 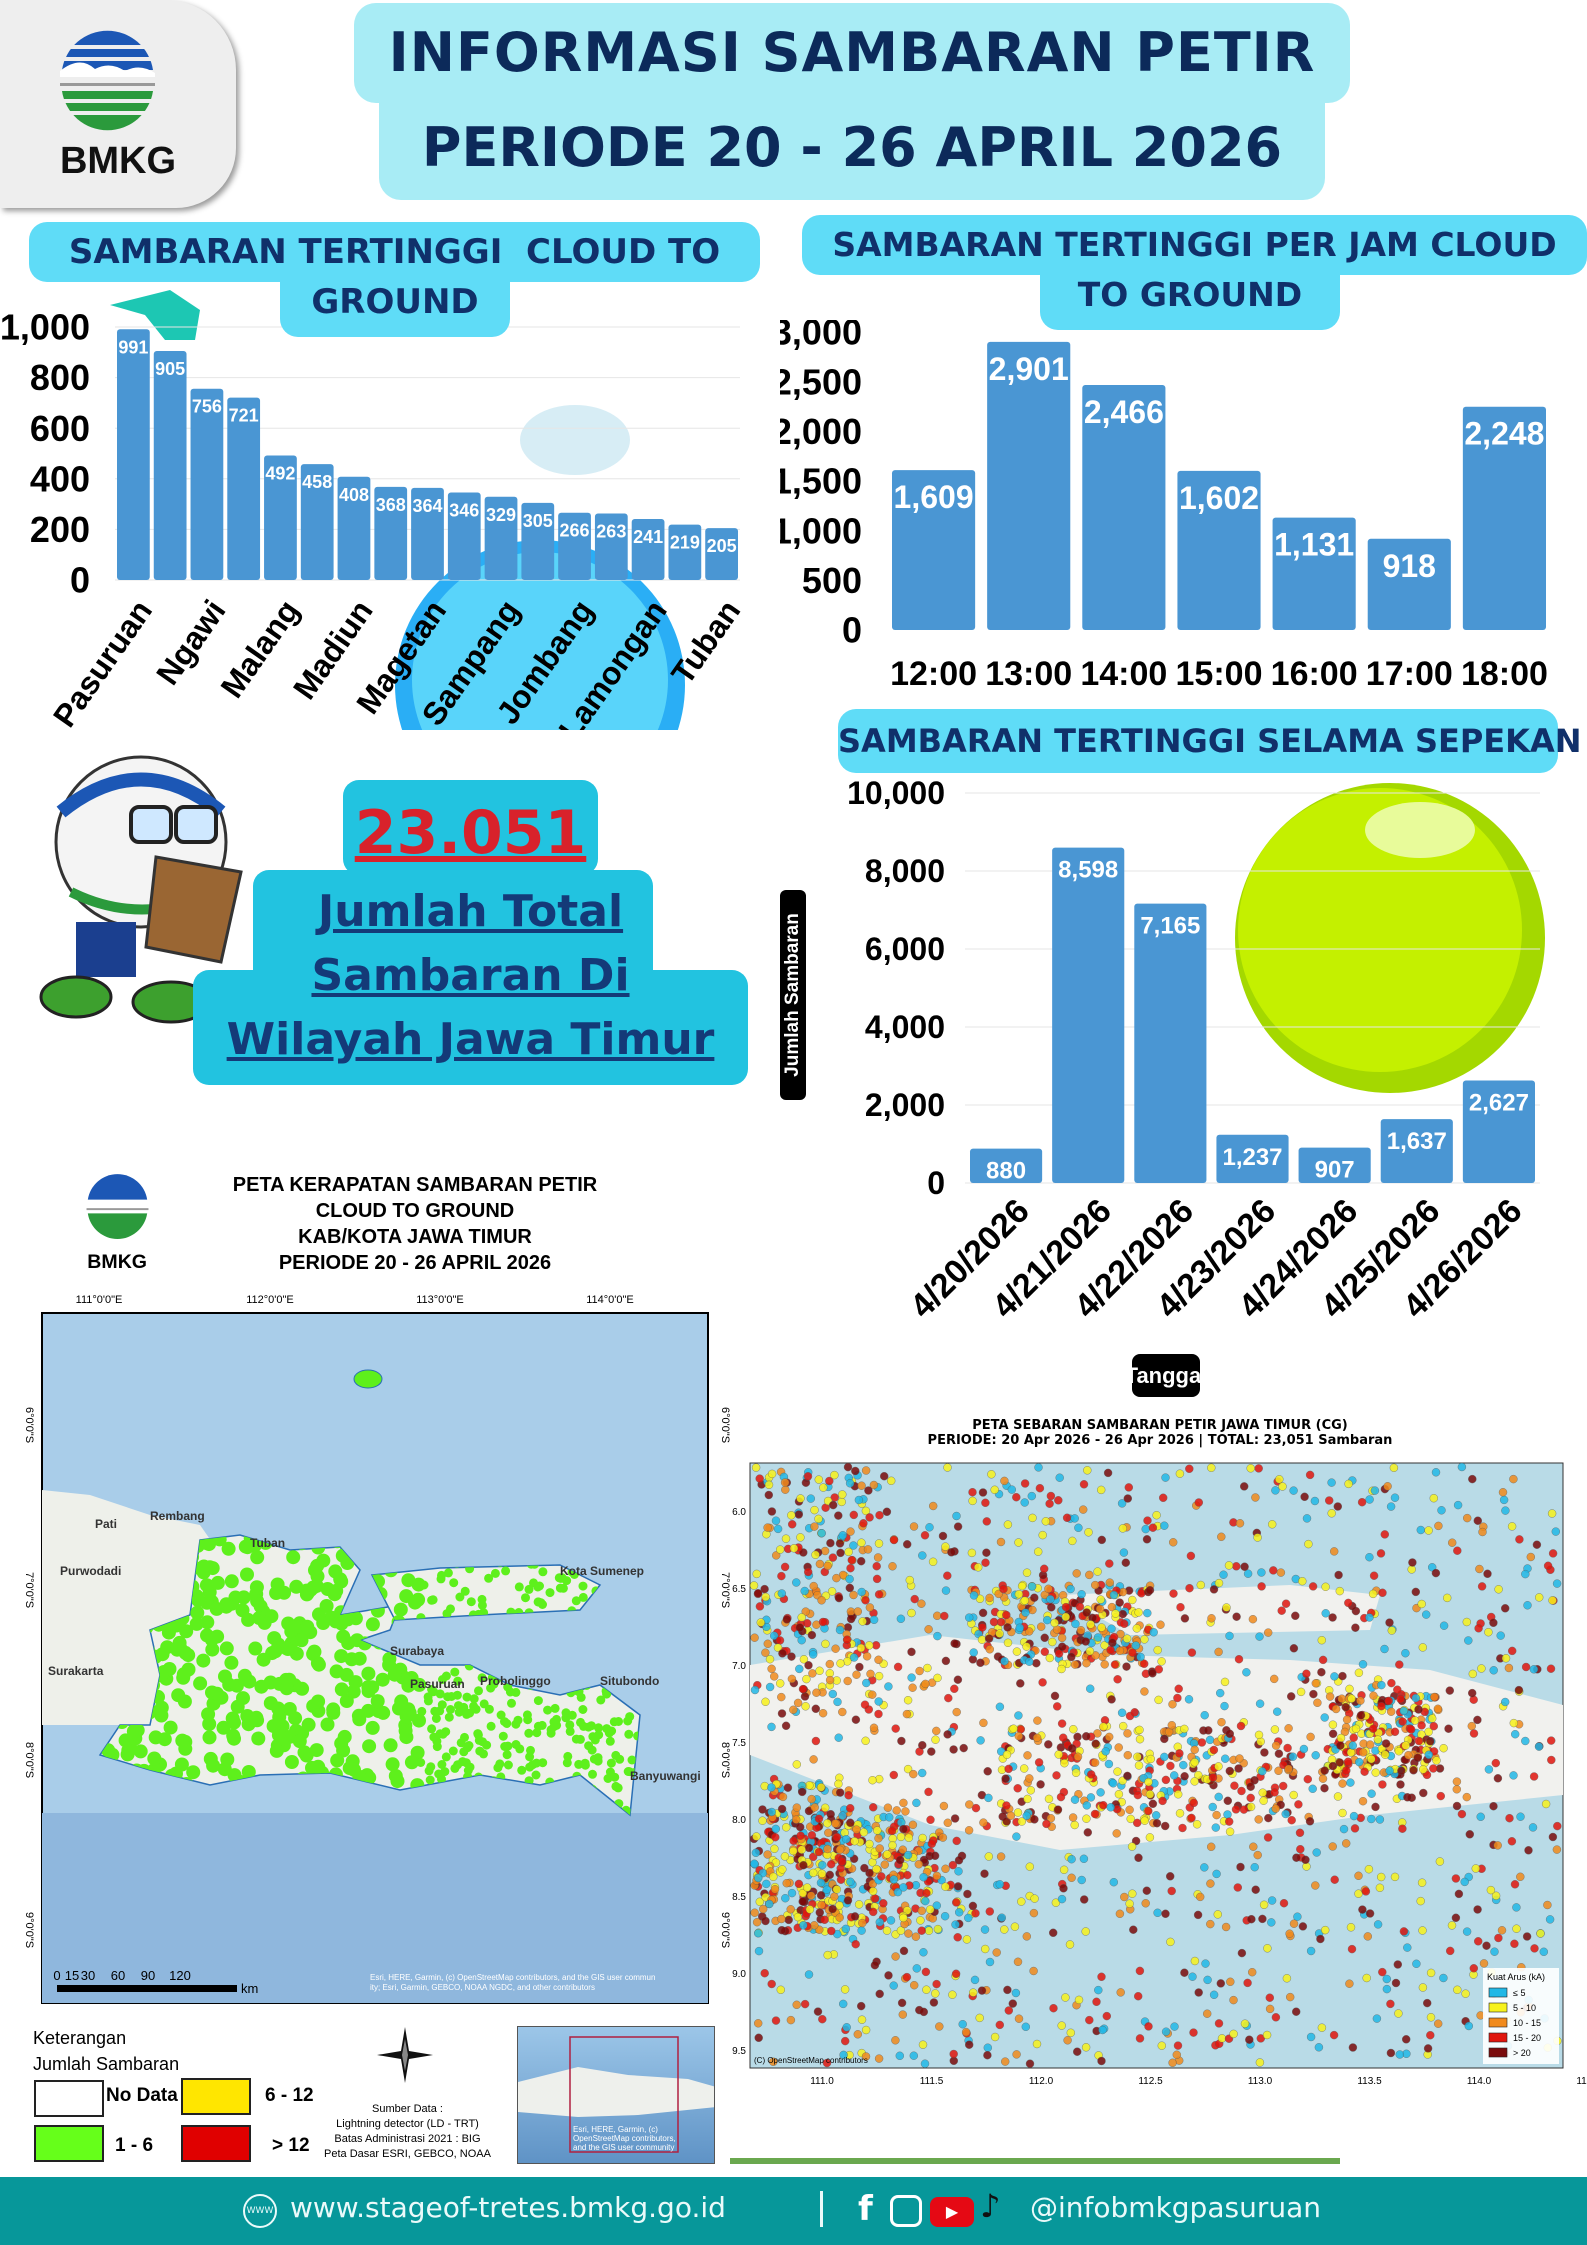 I want to click on y-tick-label: 200, so click(x=60, y=529).